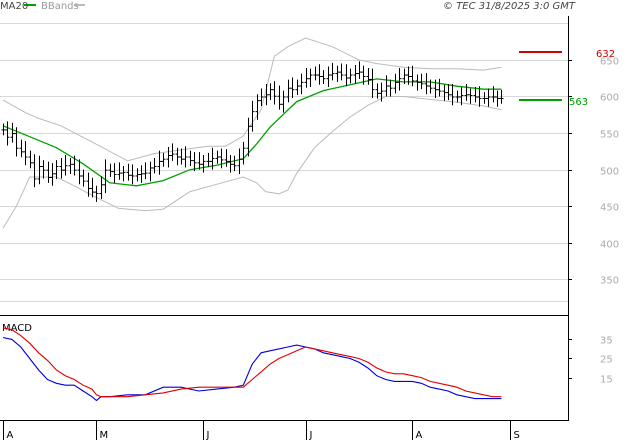 The height and width of the screenshot is (440, 627). I want to click on ma-legend-swatch, so click(30, 5).